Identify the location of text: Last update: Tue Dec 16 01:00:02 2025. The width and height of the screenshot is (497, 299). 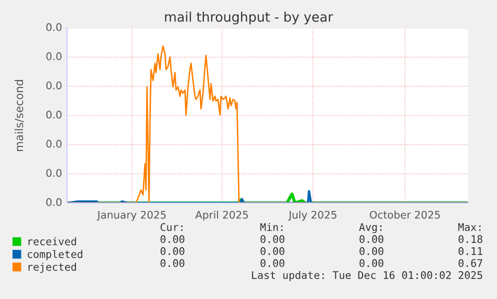
(367, 276).